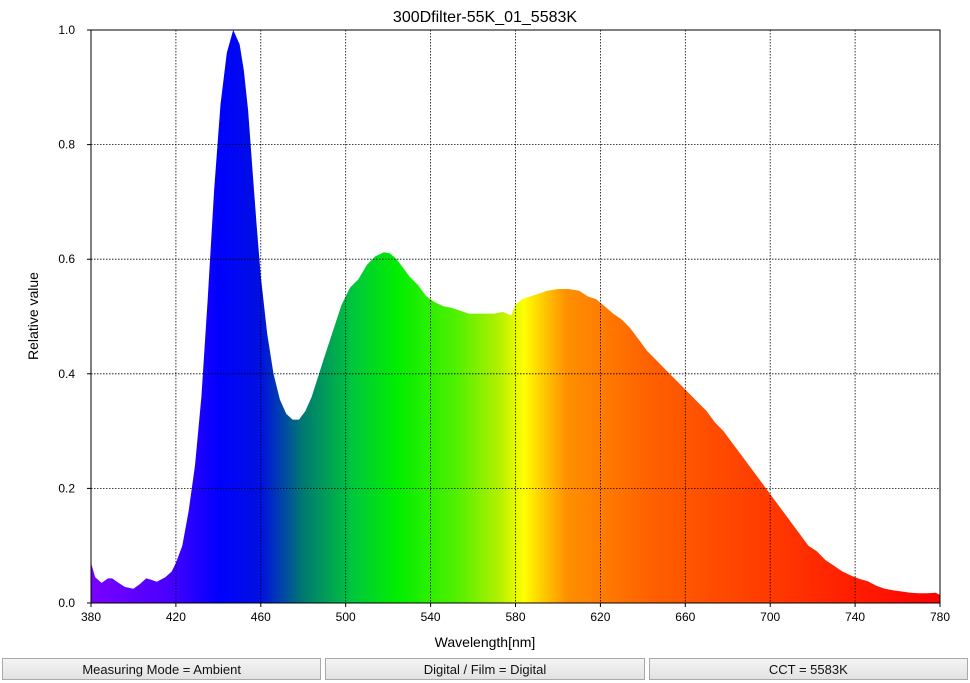 This screenshot has width=970, height=683. Describe the element at coordinates (162, 669) in the screenshot. I see `measuring-mode-field: Measuring Mode = Ambient` at that location.